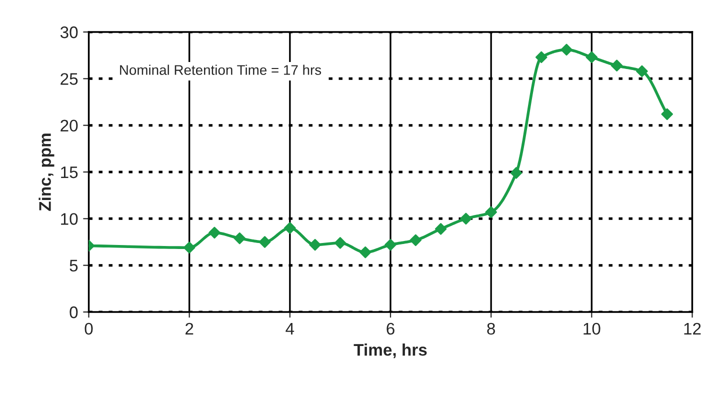  Describe the element at coordinates (290, 328) in the screenshot. I see `x-tick-label: 4` at that location.